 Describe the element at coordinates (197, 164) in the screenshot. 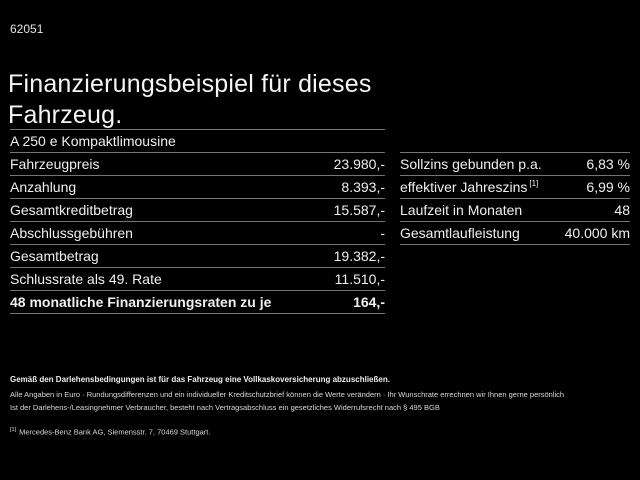

I see `finance-row-fahrzeugpreis: Fahrzeugpreis 23.980,-` at that location.